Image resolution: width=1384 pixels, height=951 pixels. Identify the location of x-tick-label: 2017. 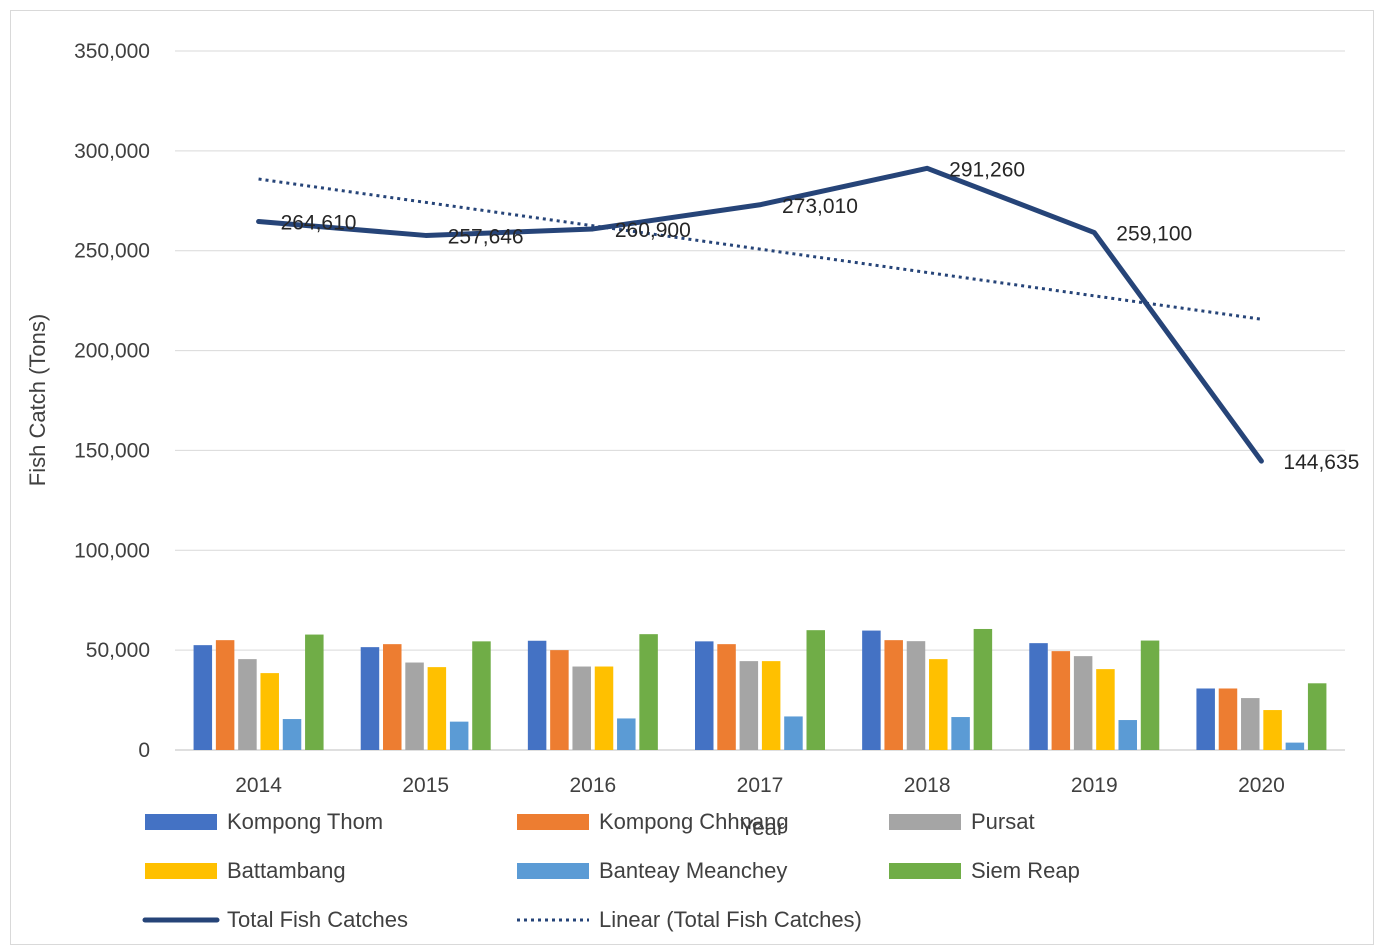
(760, 785).